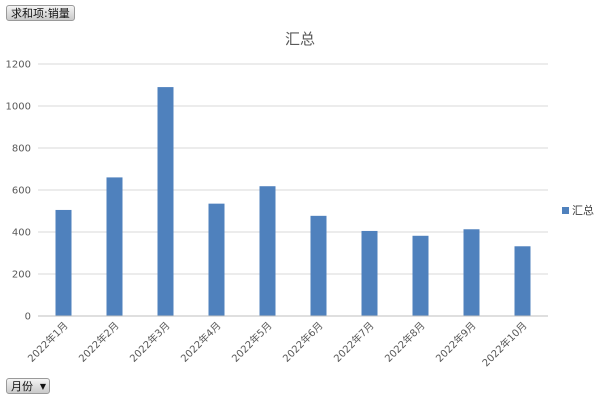  I want to click on x-tick-label: 2022年2月, so click(99, 342).